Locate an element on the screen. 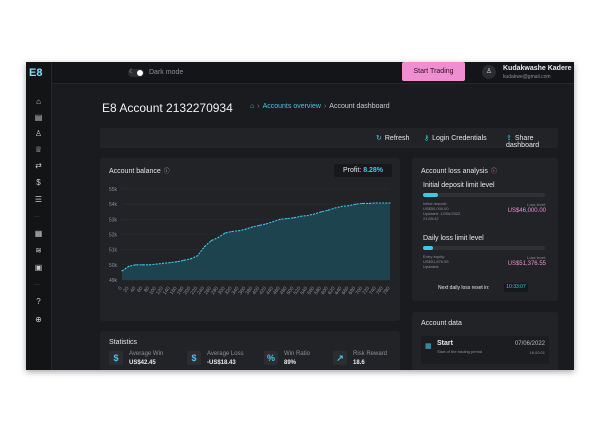 Image resolution: width=600 pixels, height=429 pixels. x-tick-label: 600 is located at coordinates (325, 291).